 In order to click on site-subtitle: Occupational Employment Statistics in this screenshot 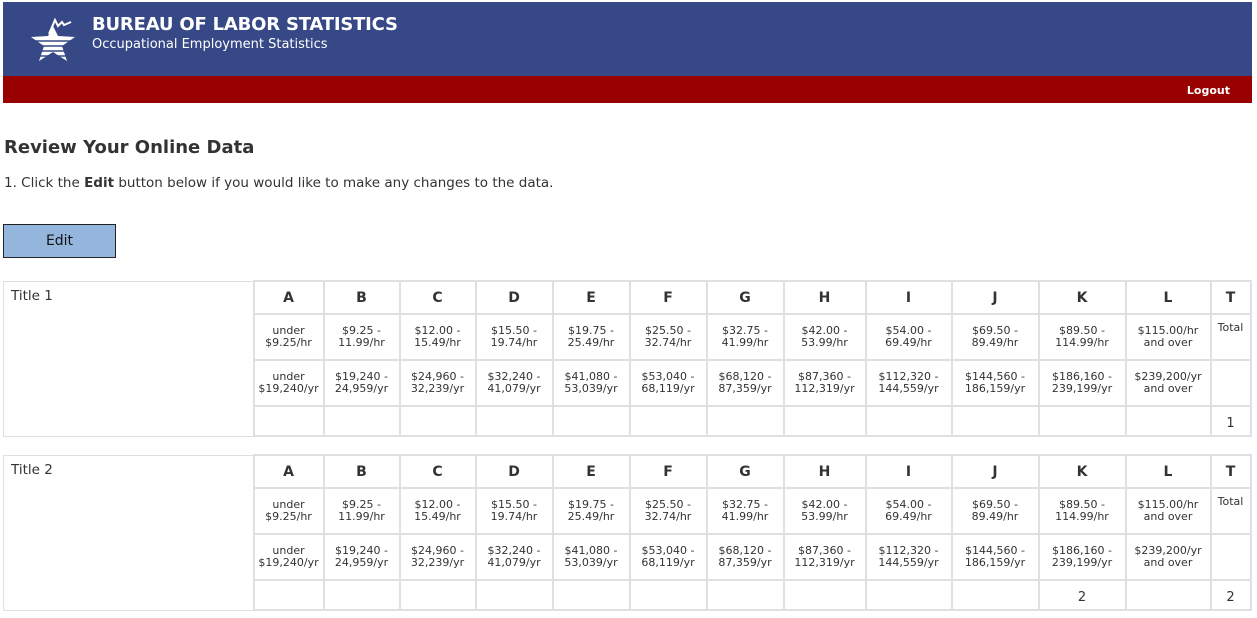, I will do `click(210, 44)`.